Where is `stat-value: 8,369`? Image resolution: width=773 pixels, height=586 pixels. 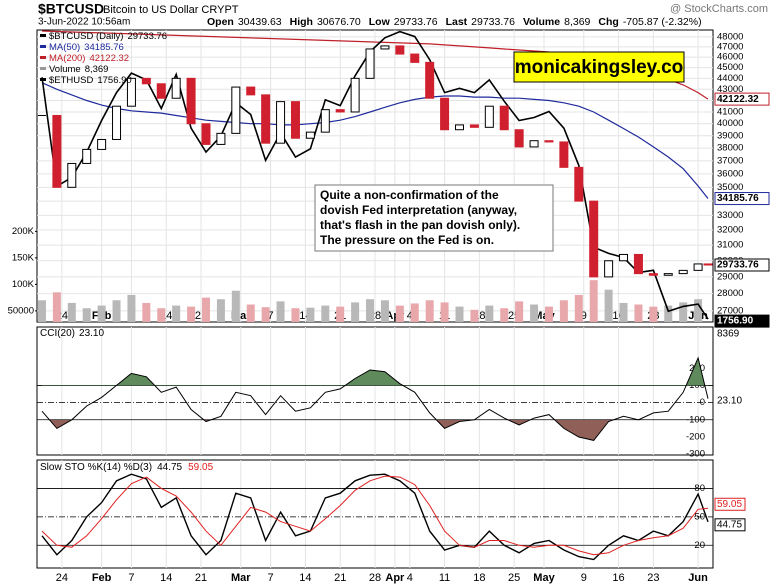
stat-value: 8,369 is located at coordinates (577, 22).